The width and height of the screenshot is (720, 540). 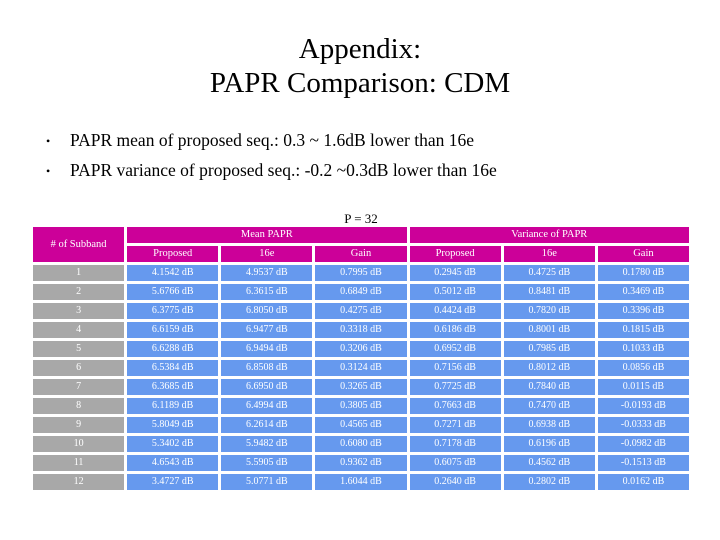 What do you see at coordinates (79, 444) in the screenshot?
I see `subband-cell: 10` at bounding box center [79, 444].